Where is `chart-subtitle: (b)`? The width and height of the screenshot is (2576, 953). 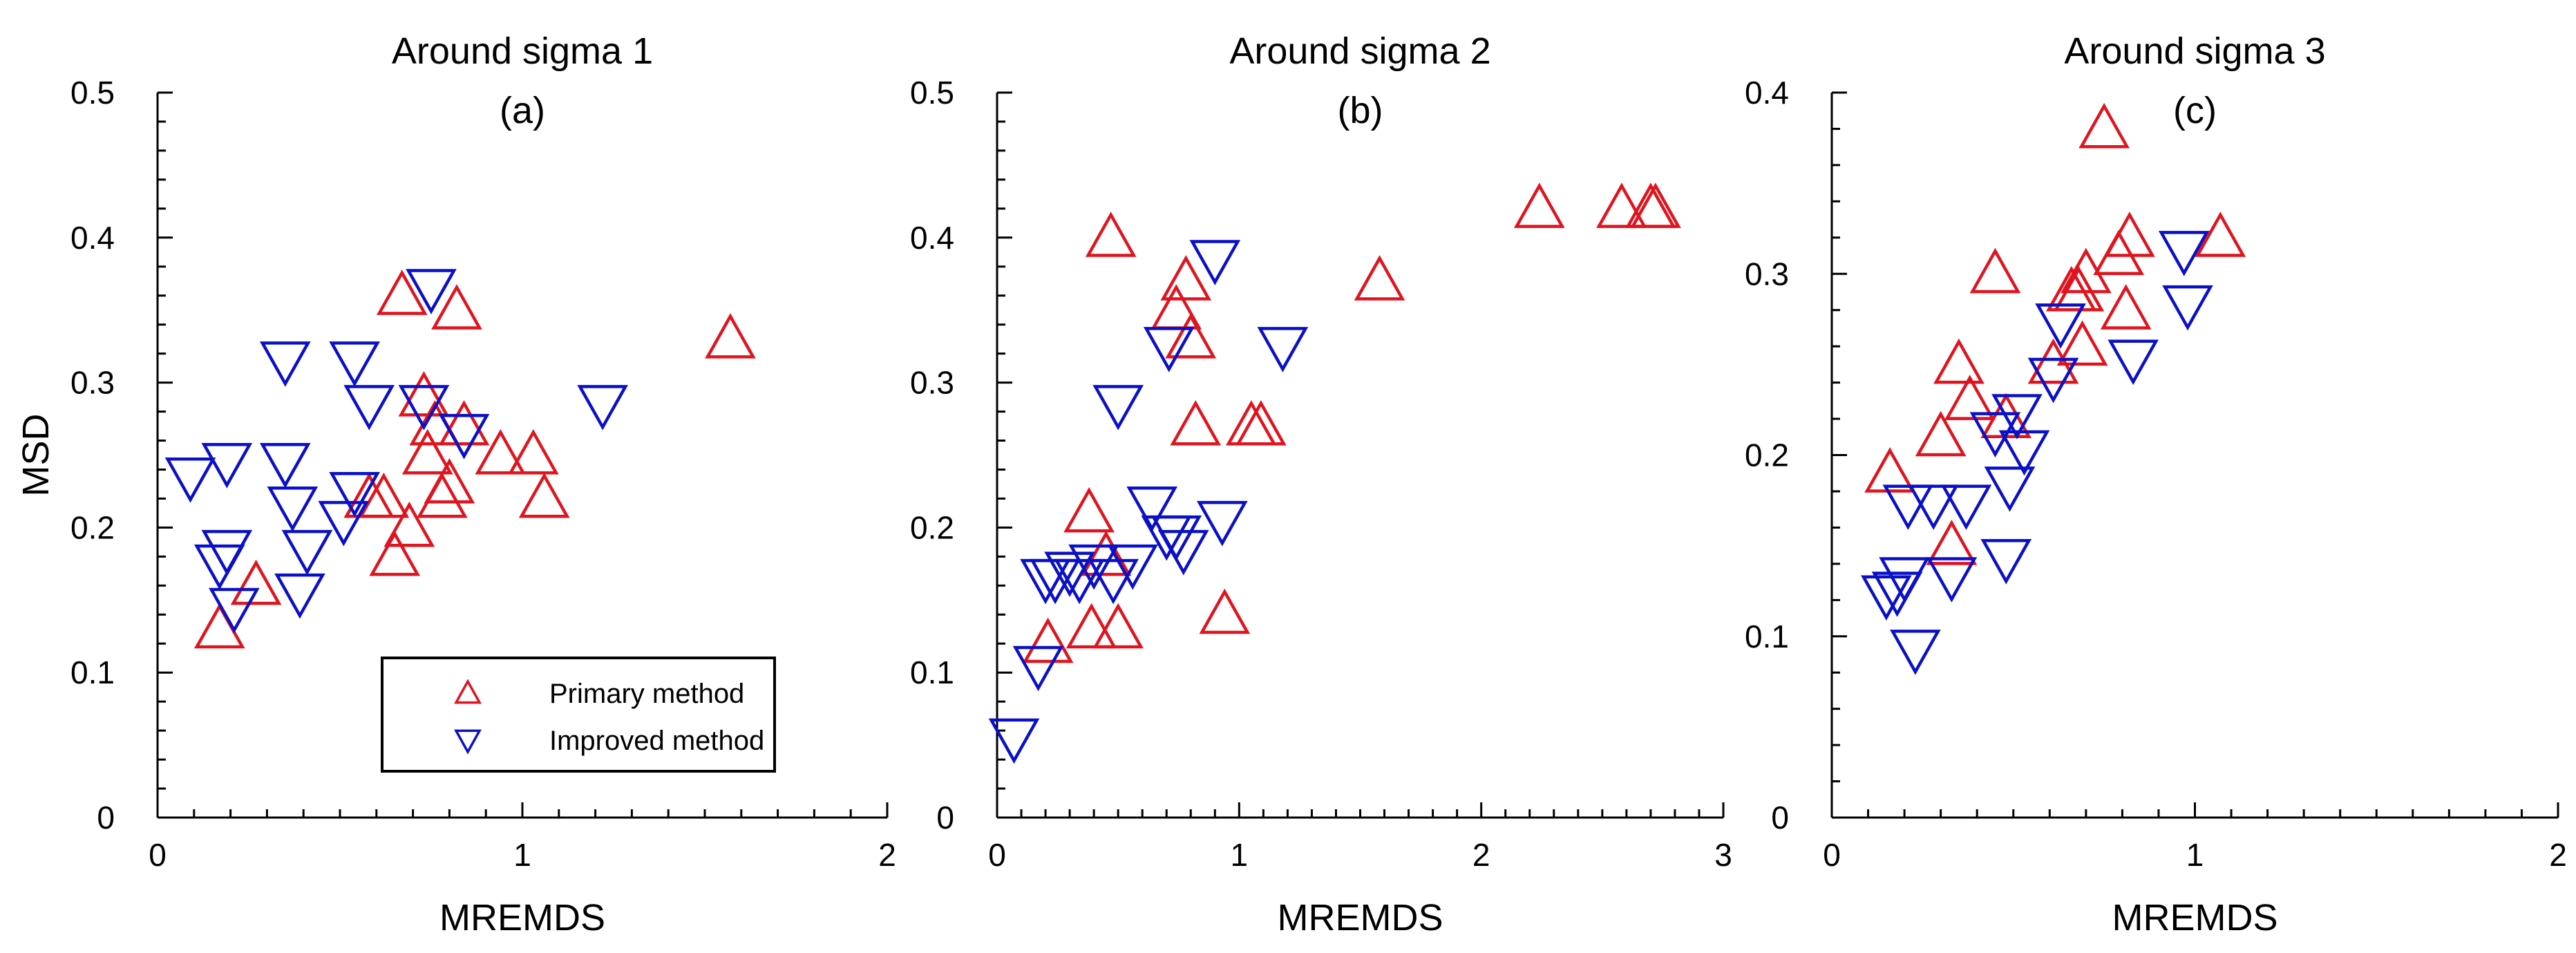
chart-subtitle: (b) is located at coordinates (1360, 110).